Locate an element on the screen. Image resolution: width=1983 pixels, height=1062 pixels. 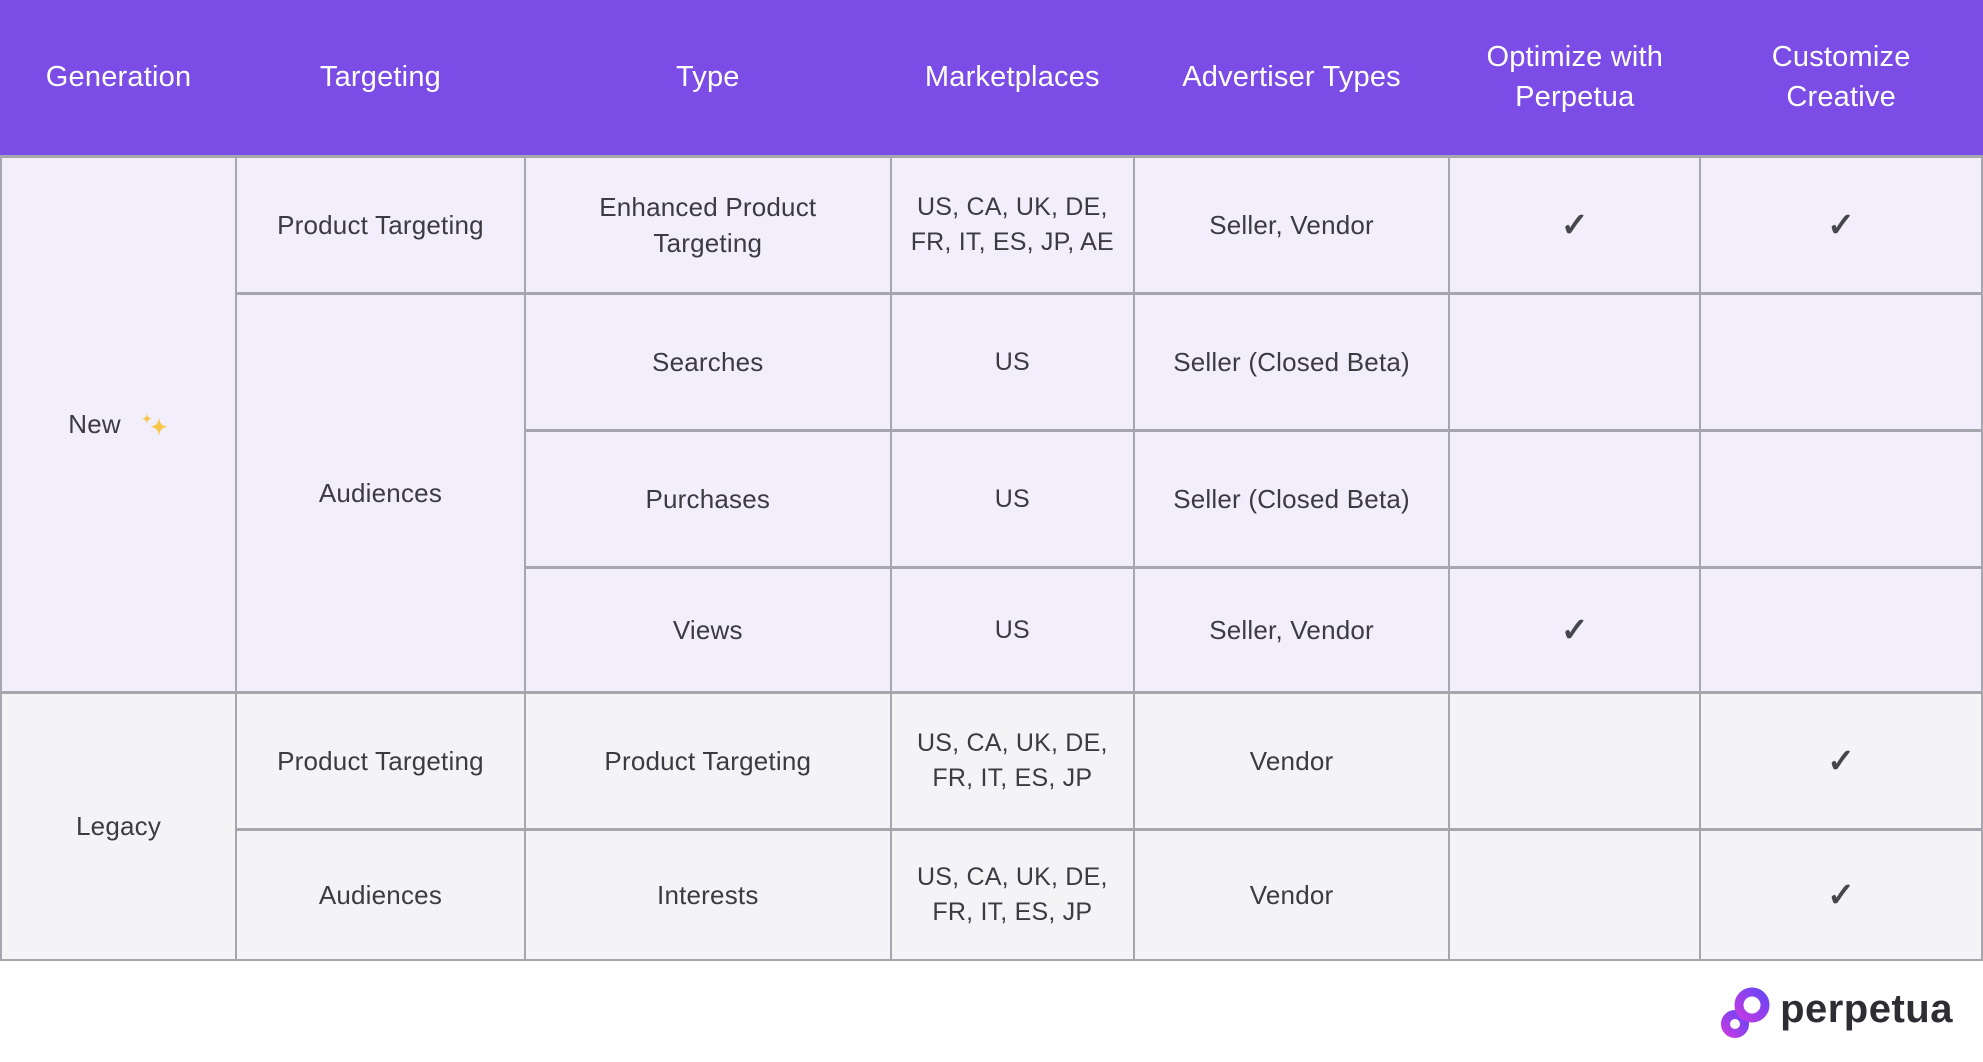
footer: perpetua is located at coordinates (991, 1011).